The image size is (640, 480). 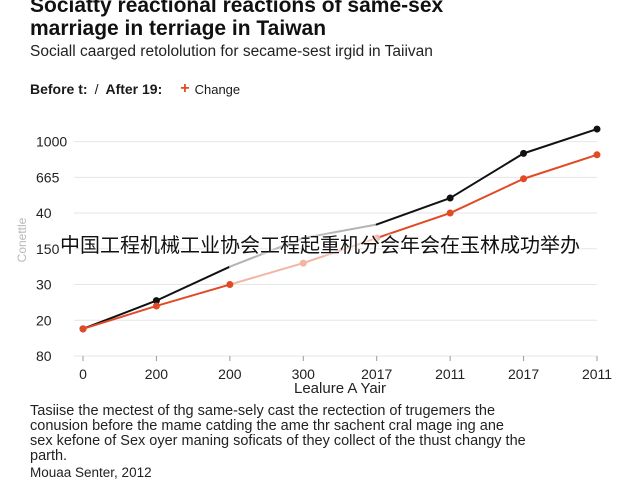 I want to click on x-axis-ticks: 0 200 200 300 2017 2011 2017 2011, so click(x=345, y=369).